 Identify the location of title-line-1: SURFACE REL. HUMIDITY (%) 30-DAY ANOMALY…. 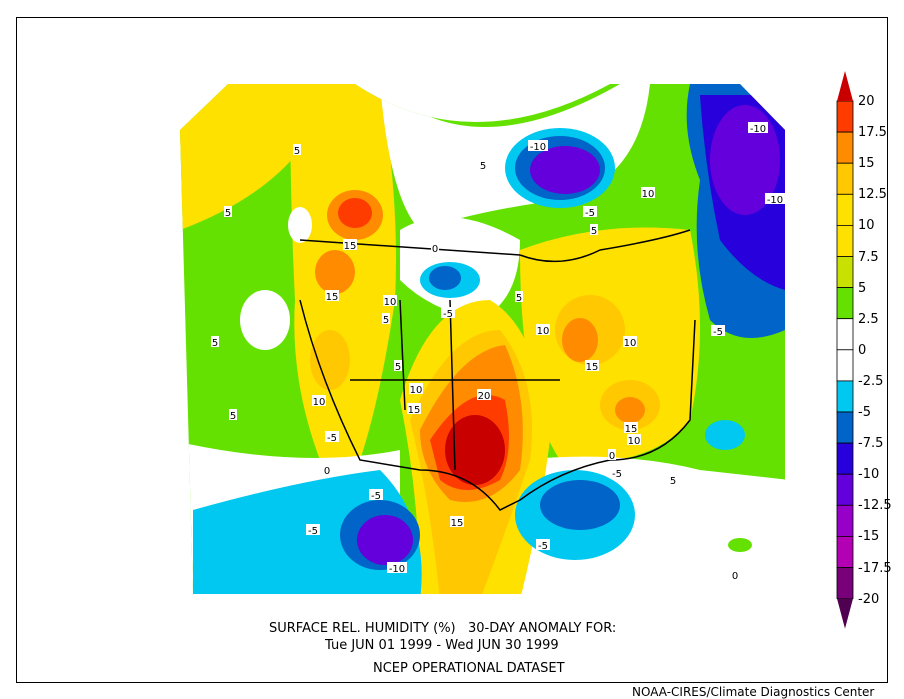
(443, 628).